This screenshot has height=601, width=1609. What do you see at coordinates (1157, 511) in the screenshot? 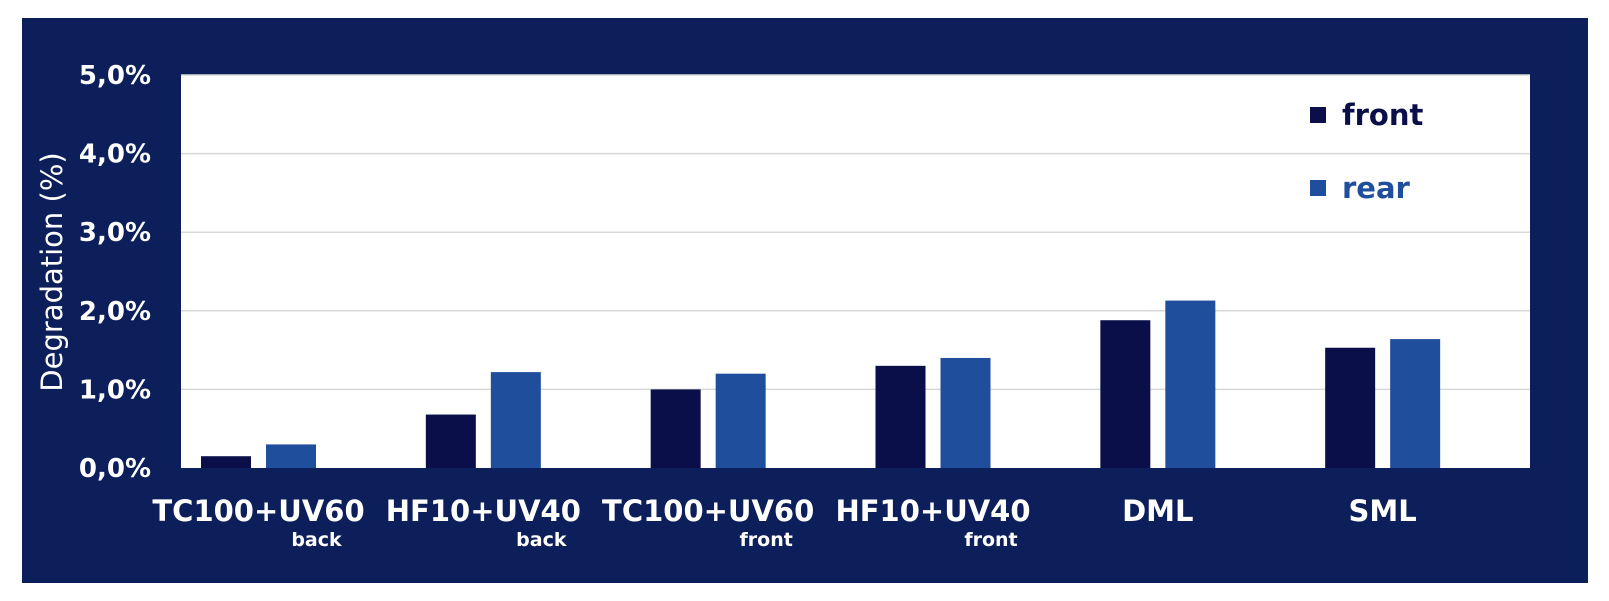
I see `x-category-label: DML` at bounding box center [1157, 511].